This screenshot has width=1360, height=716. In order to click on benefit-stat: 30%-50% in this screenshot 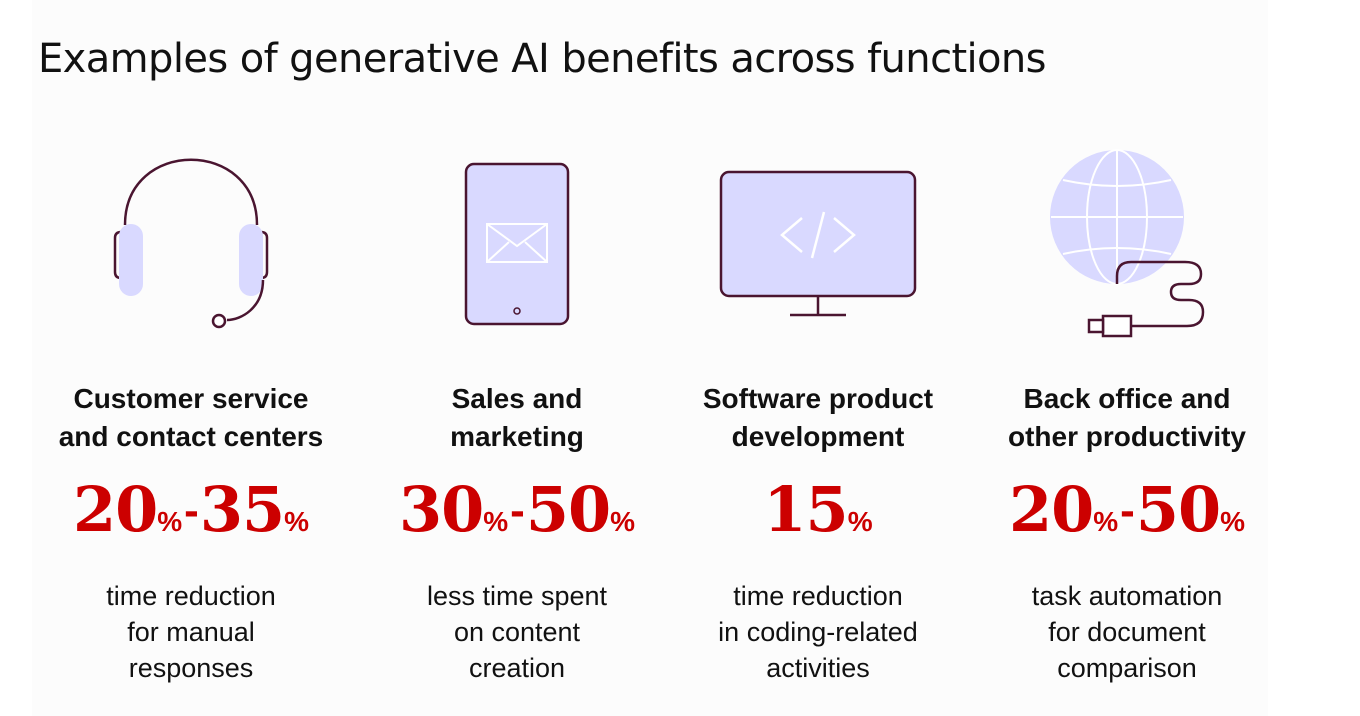, I will do `click(517, 516)`.